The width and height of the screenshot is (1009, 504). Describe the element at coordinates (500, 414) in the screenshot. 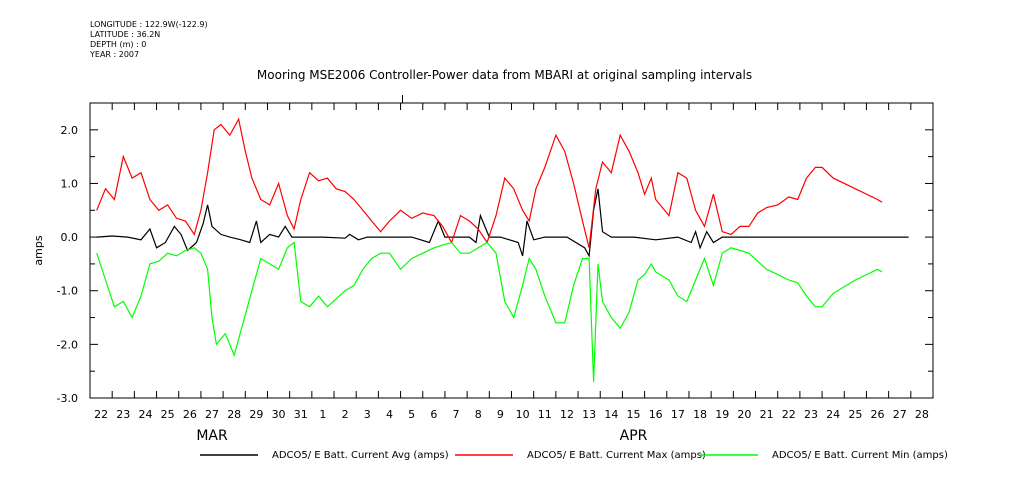

I see `x-tick-label: 9` at that location.